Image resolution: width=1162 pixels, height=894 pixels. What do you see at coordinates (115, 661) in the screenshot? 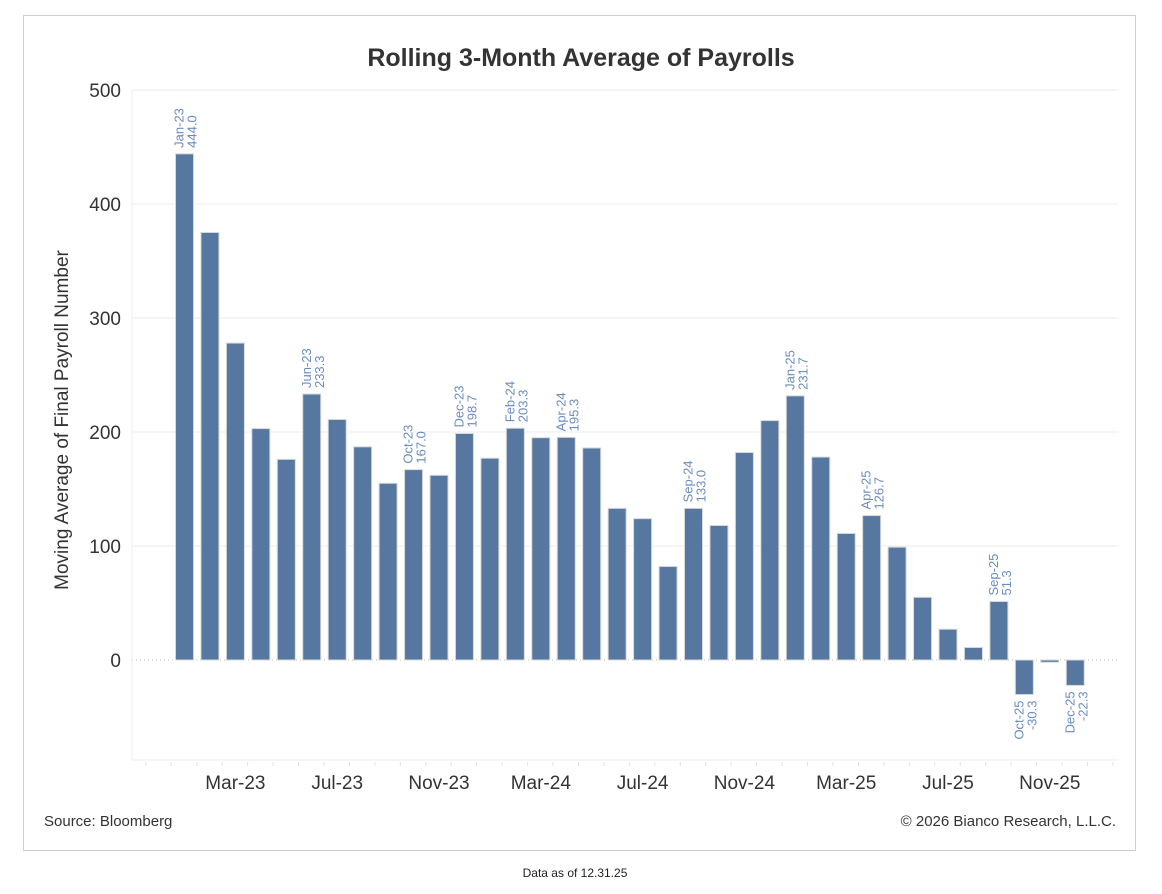
I see `y-tick-label: 0` at bounding box center [115, 661].